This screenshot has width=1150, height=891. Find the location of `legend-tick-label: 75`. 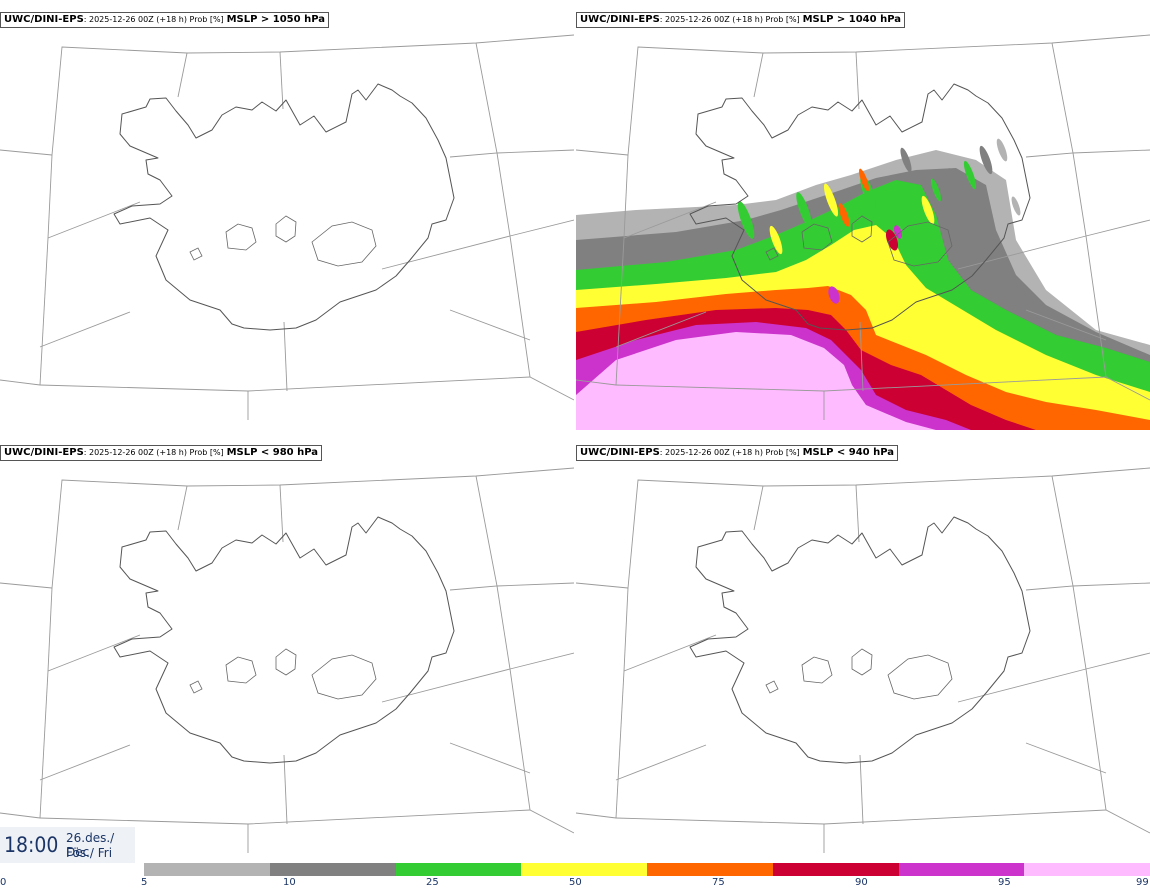

legend-tick-label: 75 is located at coordinates (718, 882).